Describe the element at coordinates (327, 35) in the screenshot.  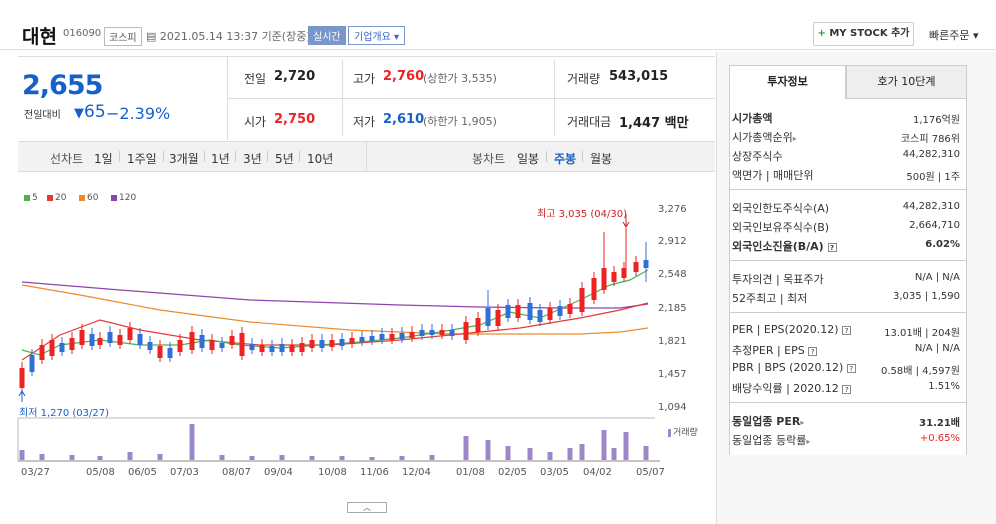
I see `realtime-badge: 실시간` at that location.